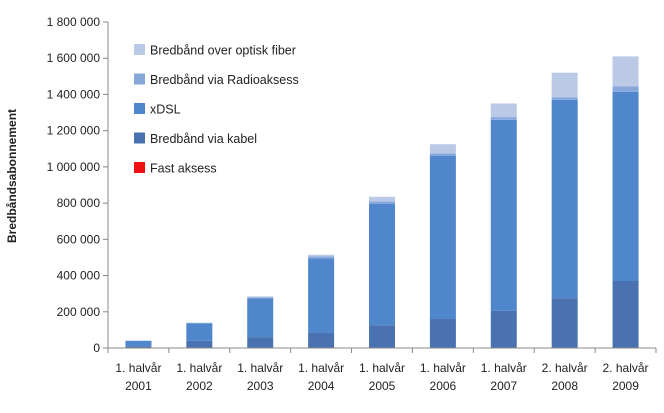  What do you see at coordinates (12, 176) in the screenshot?
I see `y-axis-label: Bredbåndsabonnement` at bounding box center [12, 176].